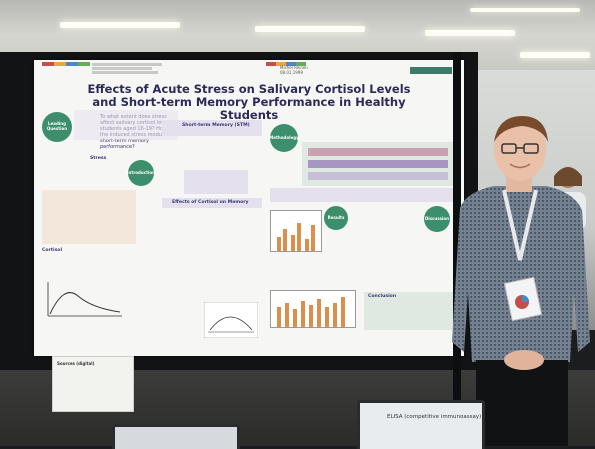 The height and width of the screenshot is (449, 595). I want to click on stress-heading: Stress, so click(98, 158).